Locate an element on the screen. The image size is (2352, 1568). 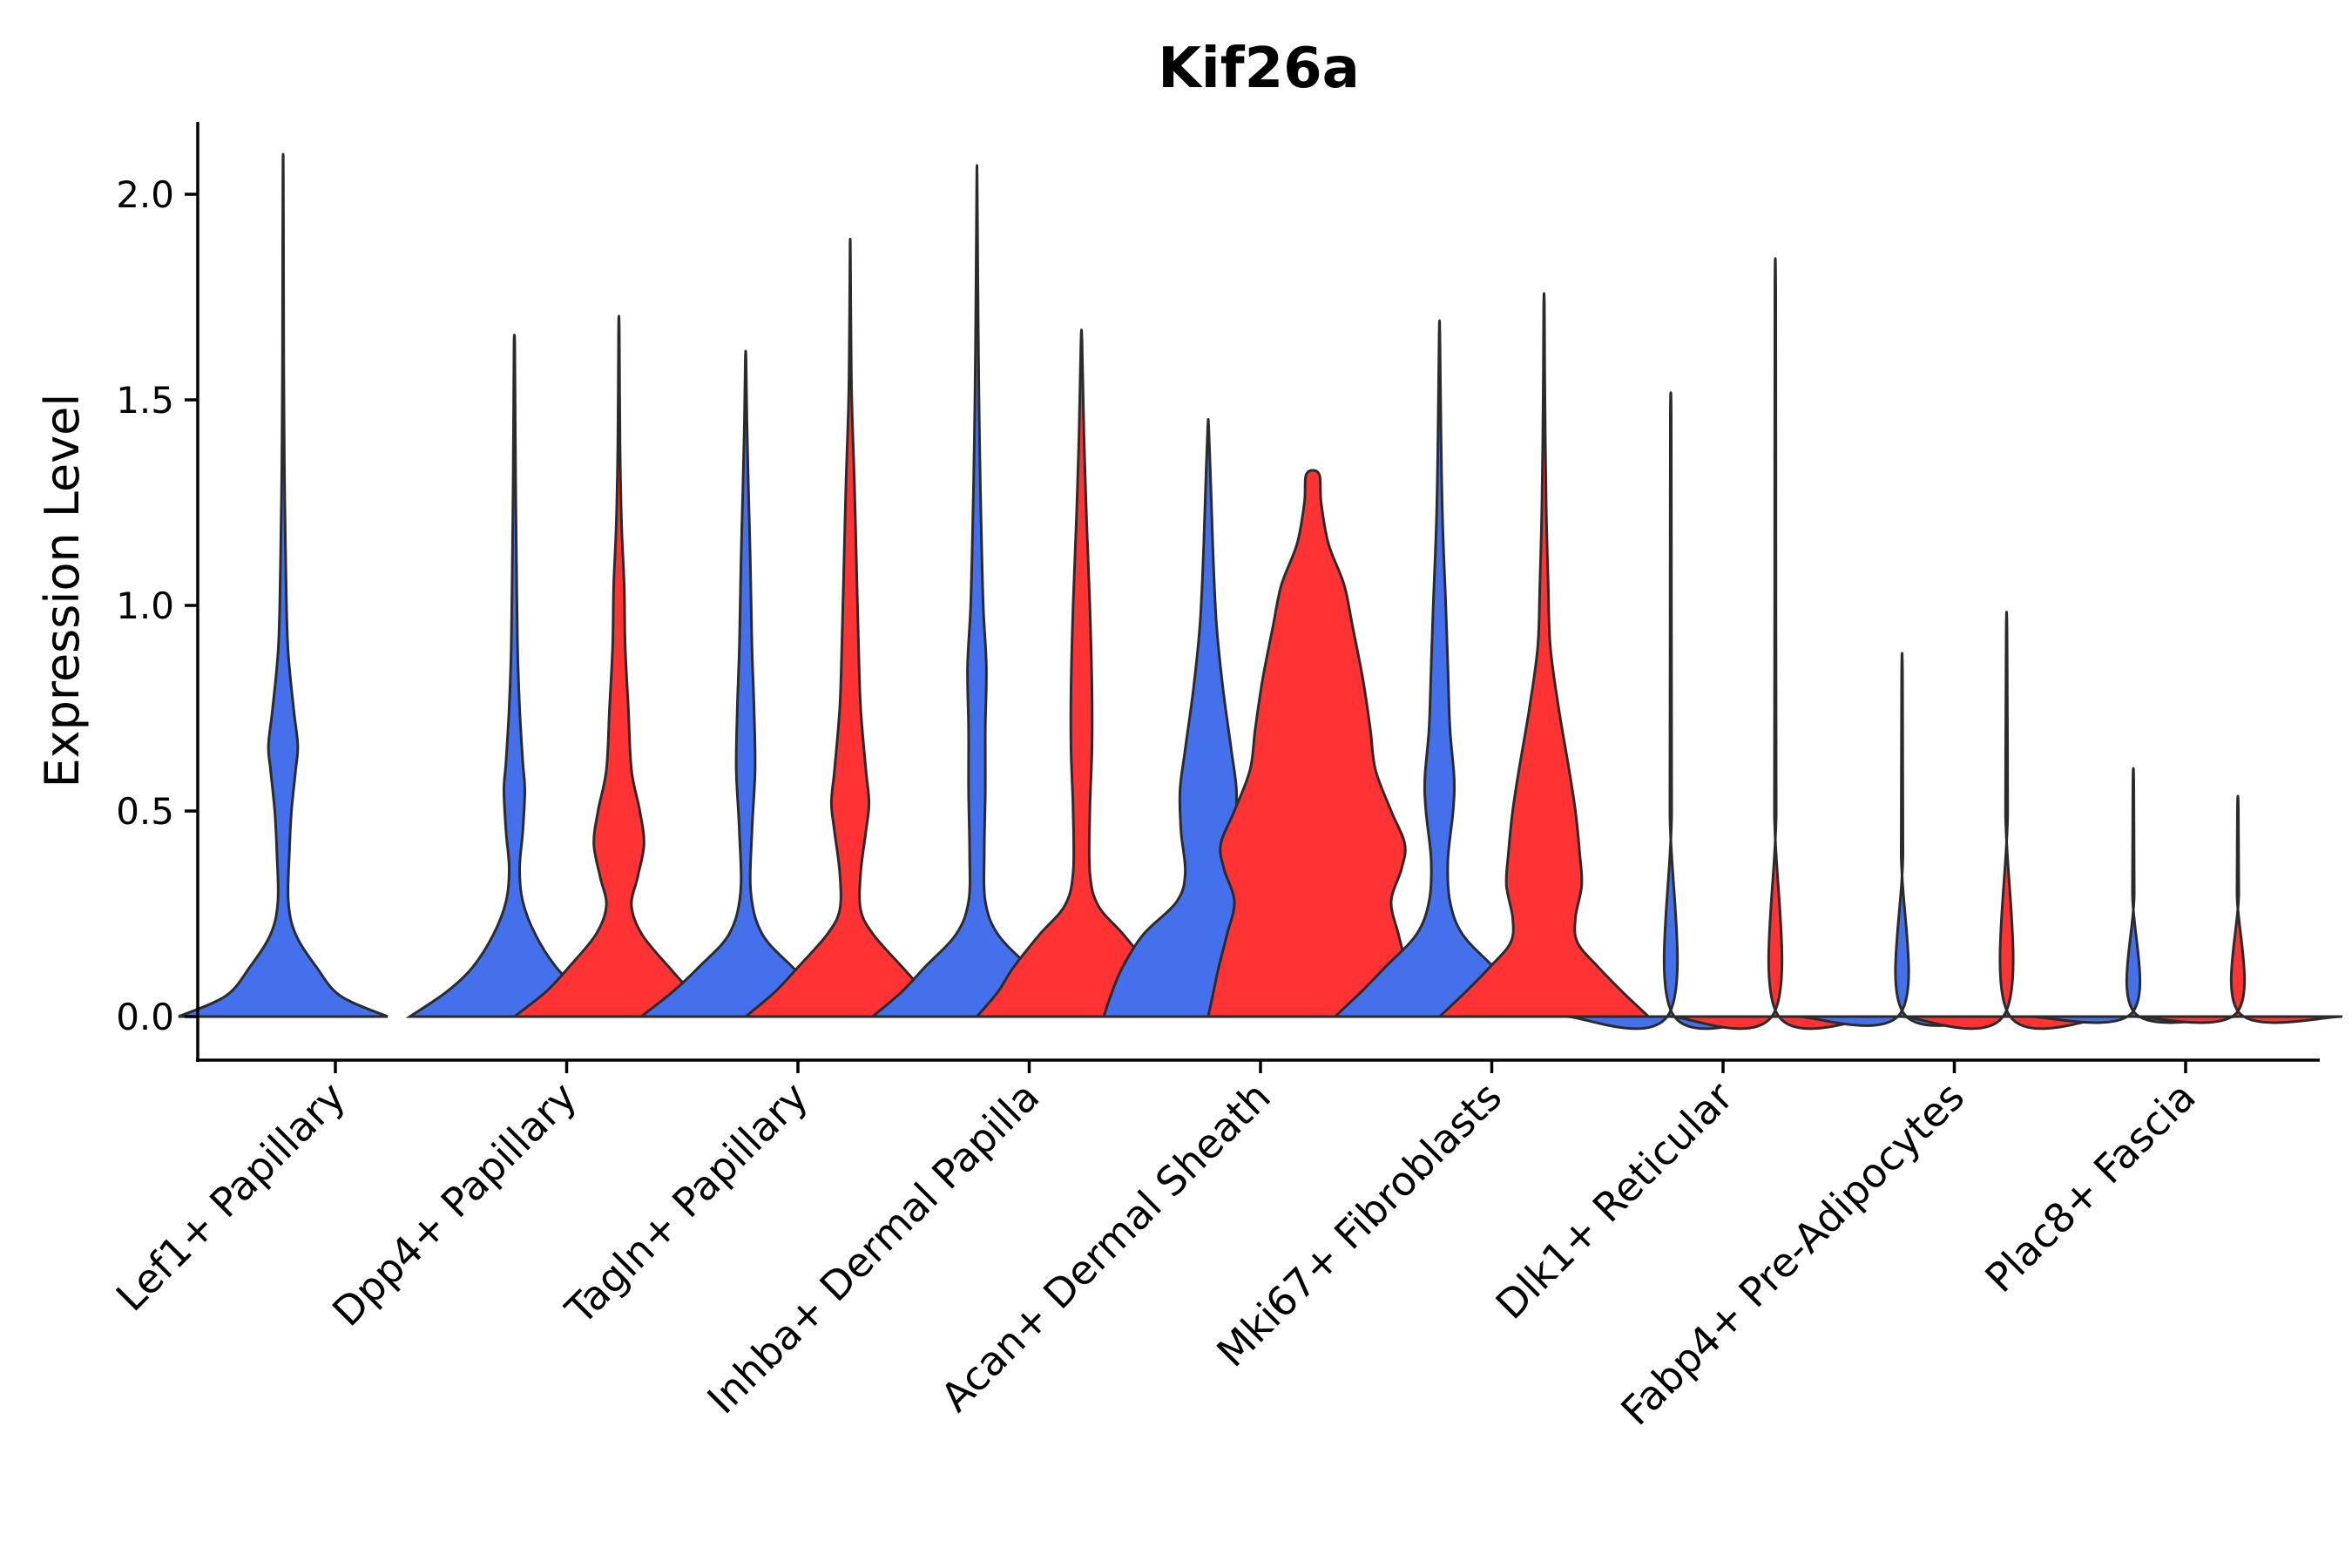
y-tick-label: 0.5 is located at coordinates (145, 811).